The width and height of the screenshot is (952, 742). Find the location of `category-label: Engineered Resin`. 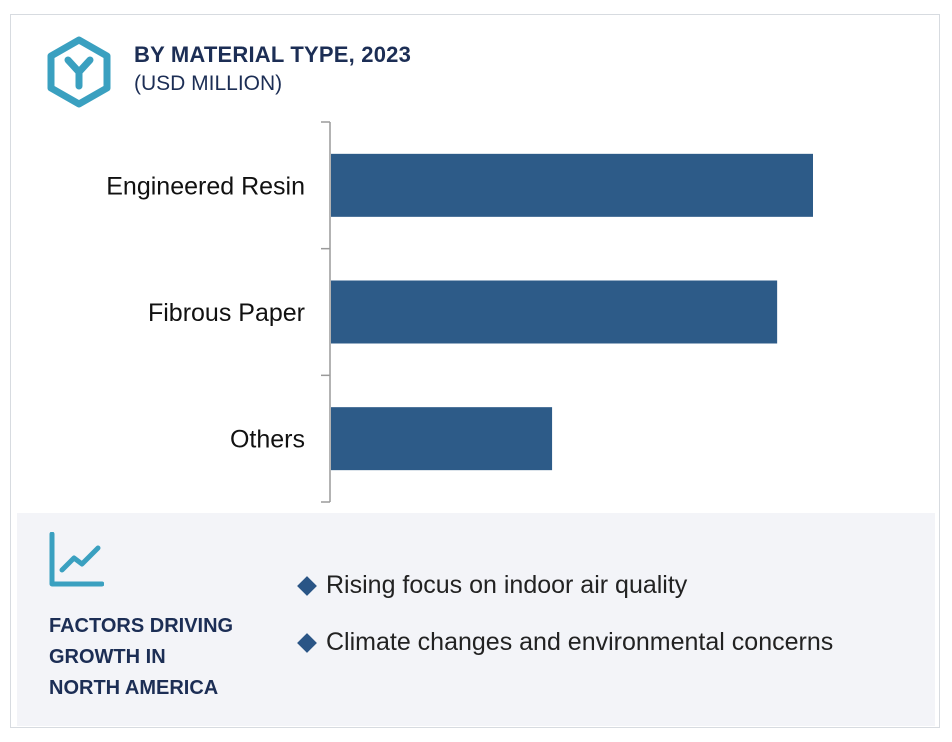

category-label: Engineered Resin is located at coordinates (205, 186).